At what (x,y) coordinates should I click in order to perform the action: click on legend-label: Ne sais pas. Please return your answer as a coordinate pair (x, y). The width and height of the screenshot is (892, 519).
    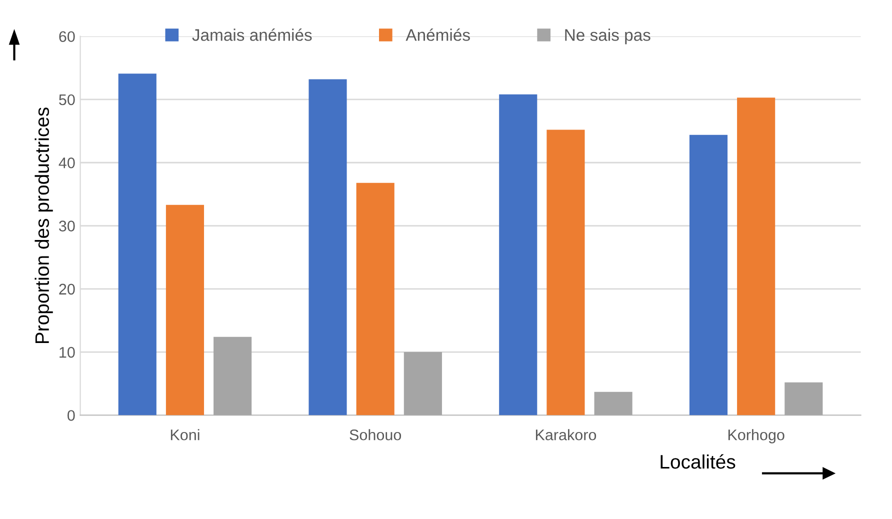
    Looking at the image, I should click on (607, 36).